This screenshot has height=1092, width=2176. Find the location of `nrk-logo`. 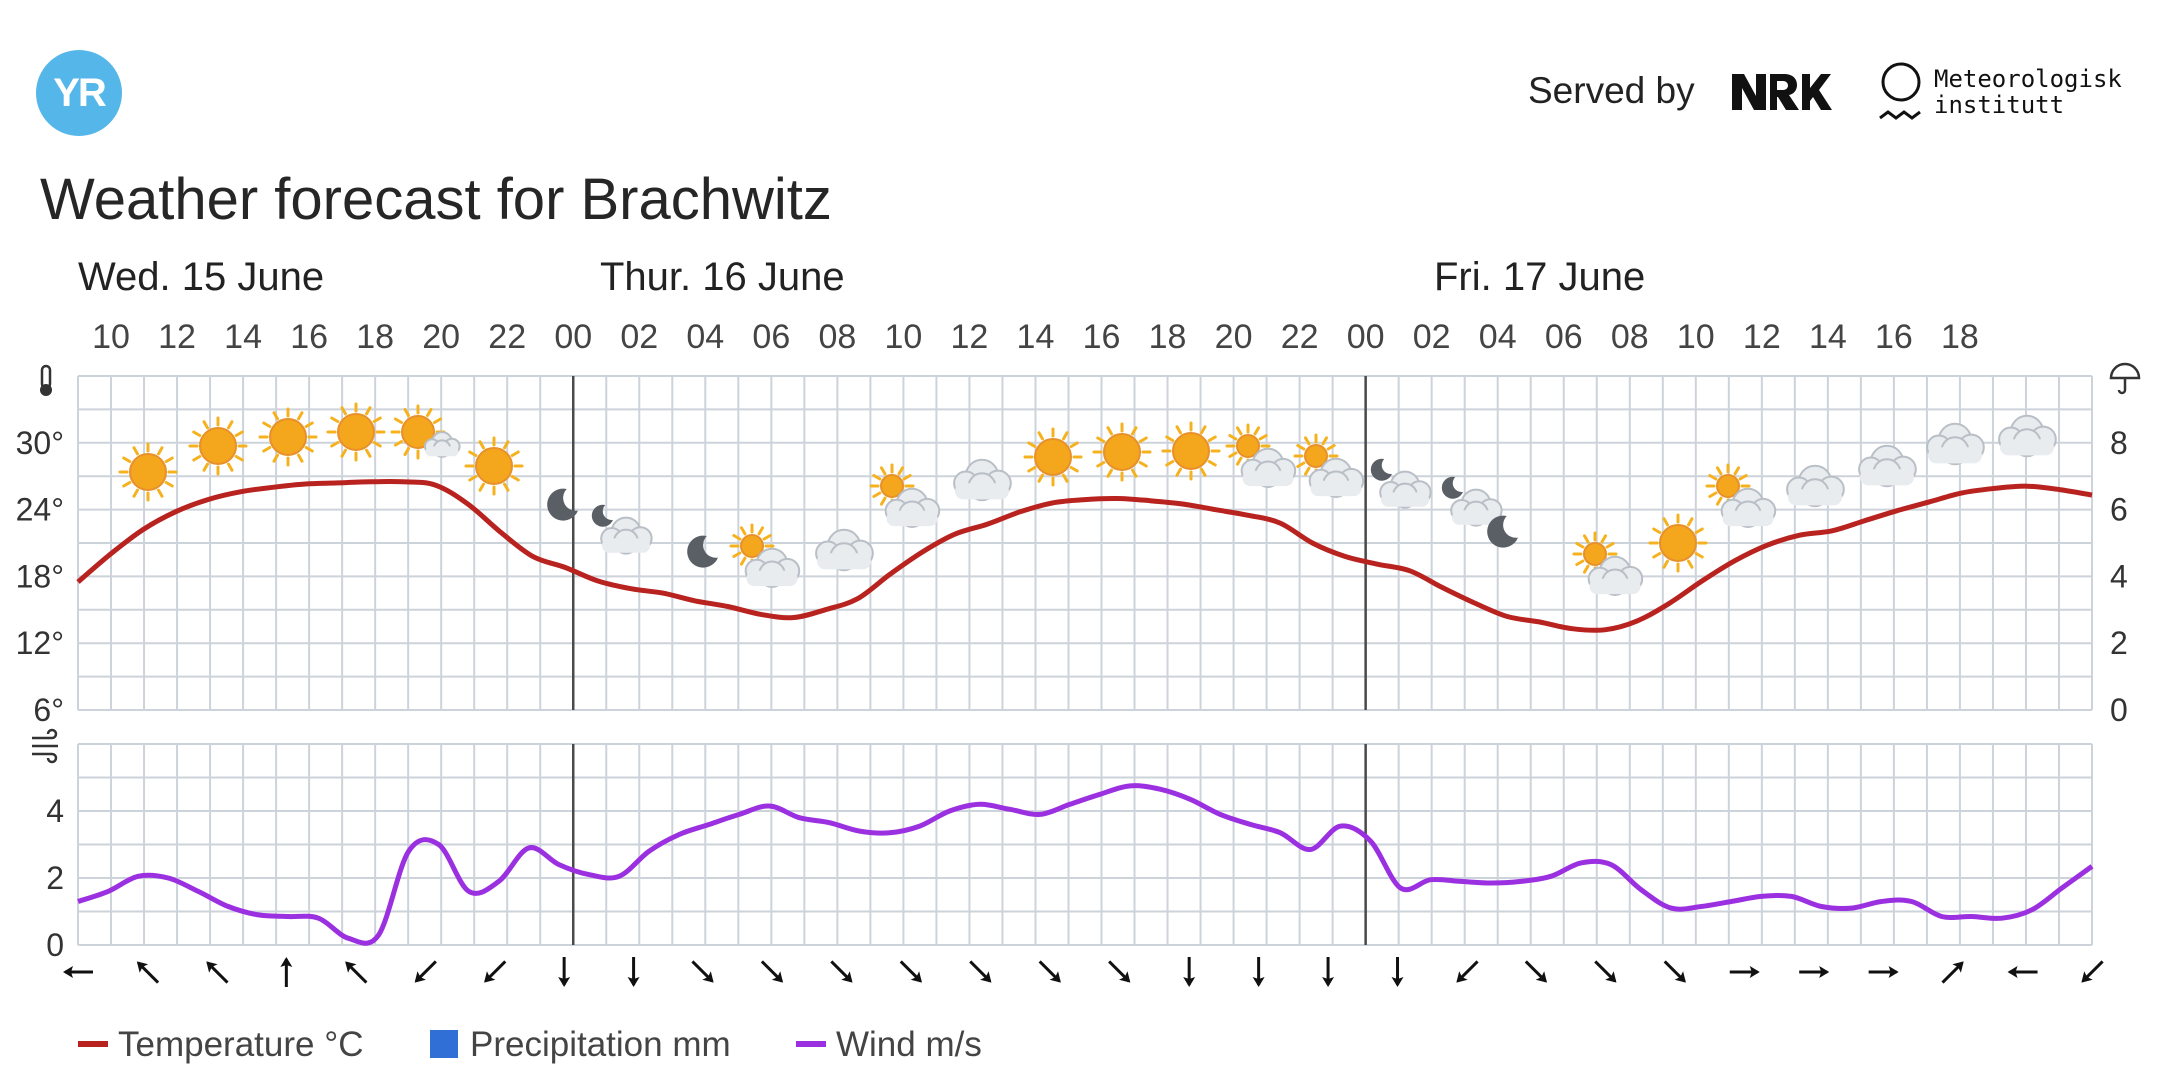

nrk-logo is located at coordinates (1785, 92).